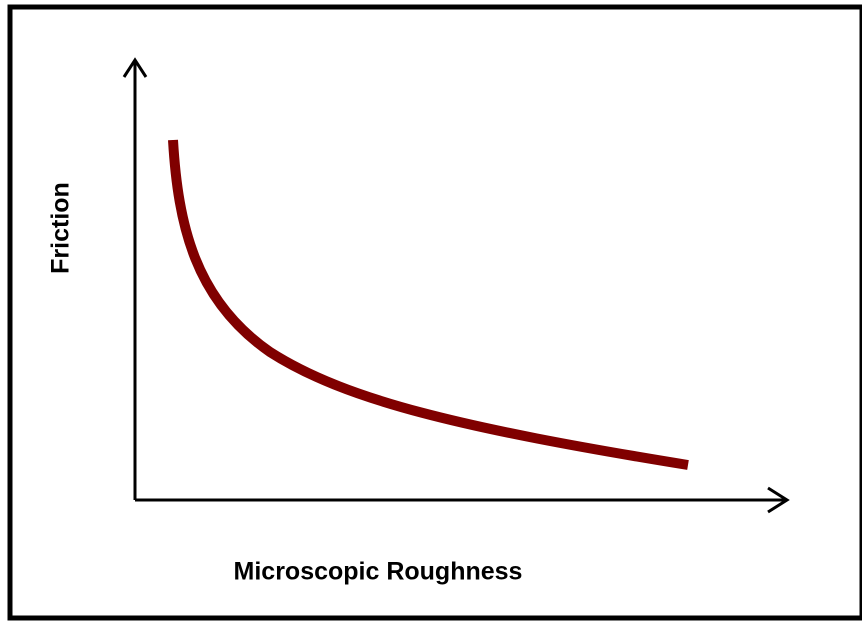 This screenshot has height=627, width=862. What do you see at coordinates (61, 228) in the screenshot?
I see `y-axis-label: Friction` at bounding box center [61, 228].